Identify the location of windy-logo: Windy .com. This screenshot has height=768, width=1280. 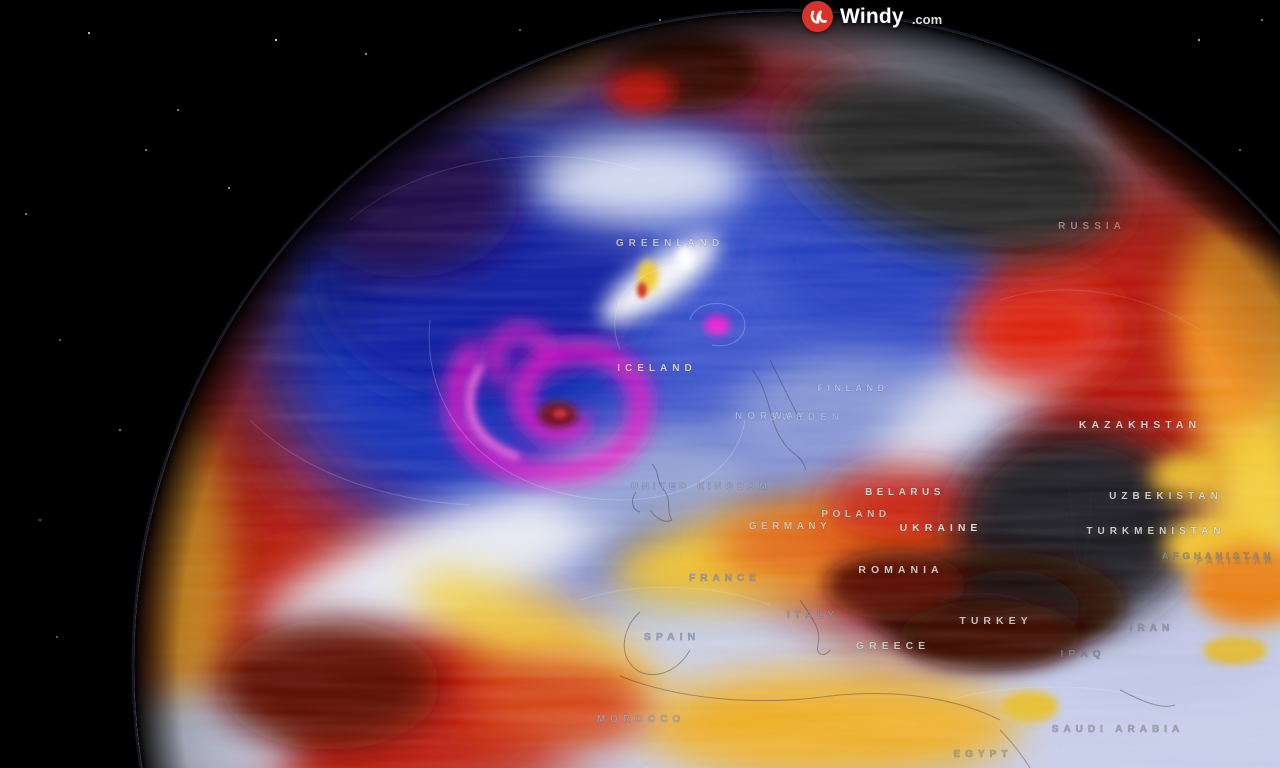
(872, 16).